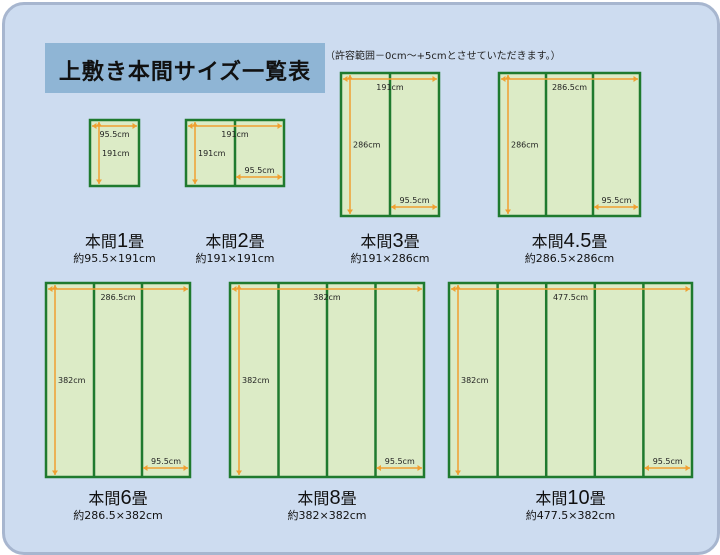 This screenshot has height=555, width=720. I want to click on mat-name: 本間10畳, so click(570, 497).